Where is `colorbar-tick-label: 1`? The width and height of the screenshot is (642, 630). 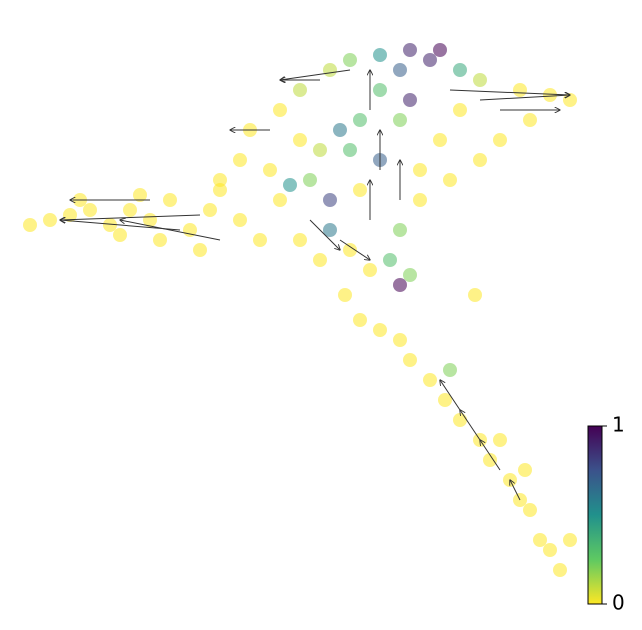 colorbar-tick-label: 1 is located at coordinates (618, 425).